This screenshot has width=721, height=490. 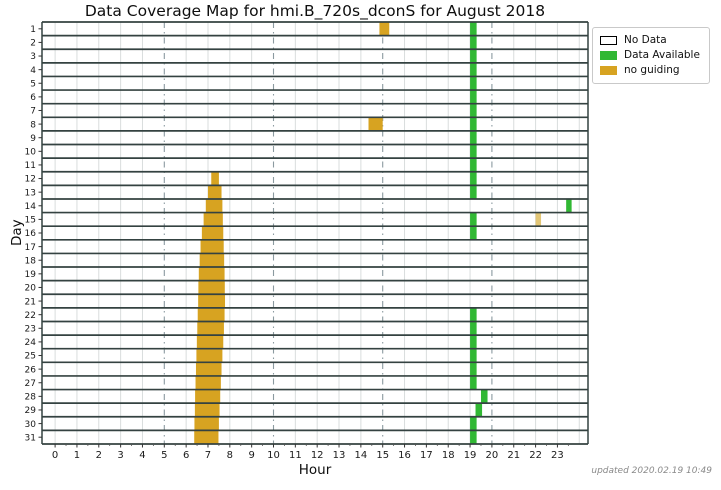 I want to click on x-tick-label: 6, so click(x=186, y=455).